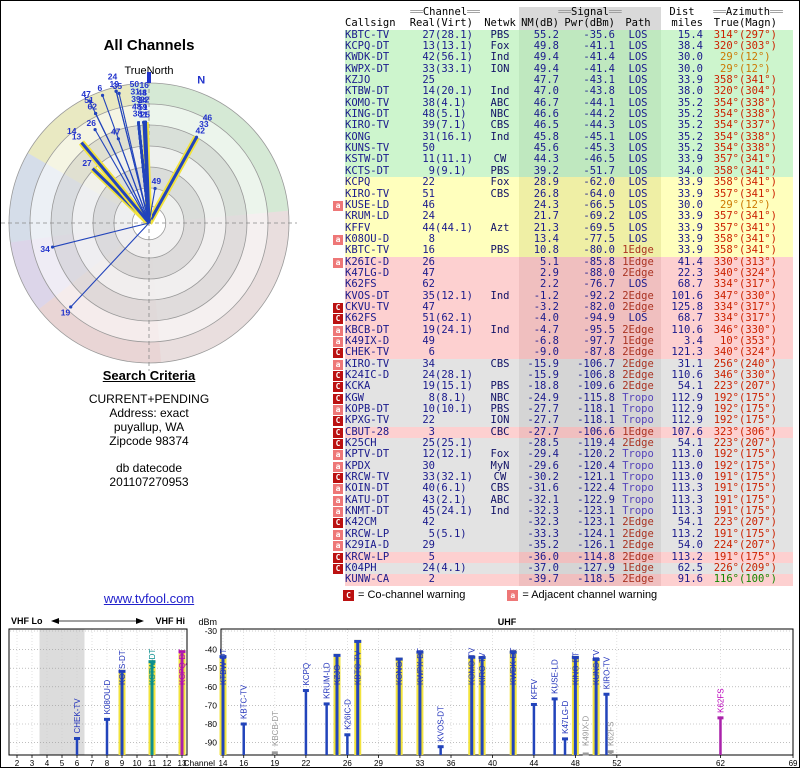  Describe the element at coordinates (66, 313) in the screenshot. I see `radar-channel-label: 19` at that location.